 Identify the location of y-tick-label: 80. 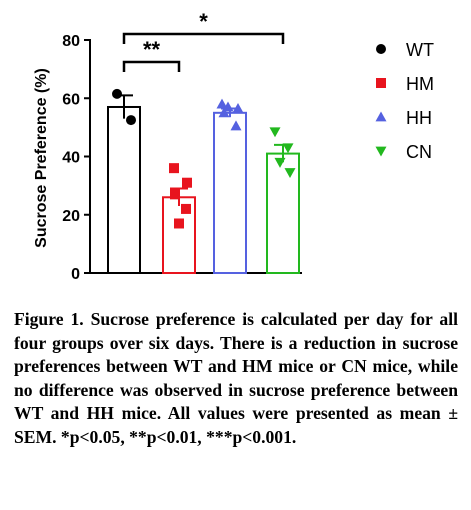
(71, 41).